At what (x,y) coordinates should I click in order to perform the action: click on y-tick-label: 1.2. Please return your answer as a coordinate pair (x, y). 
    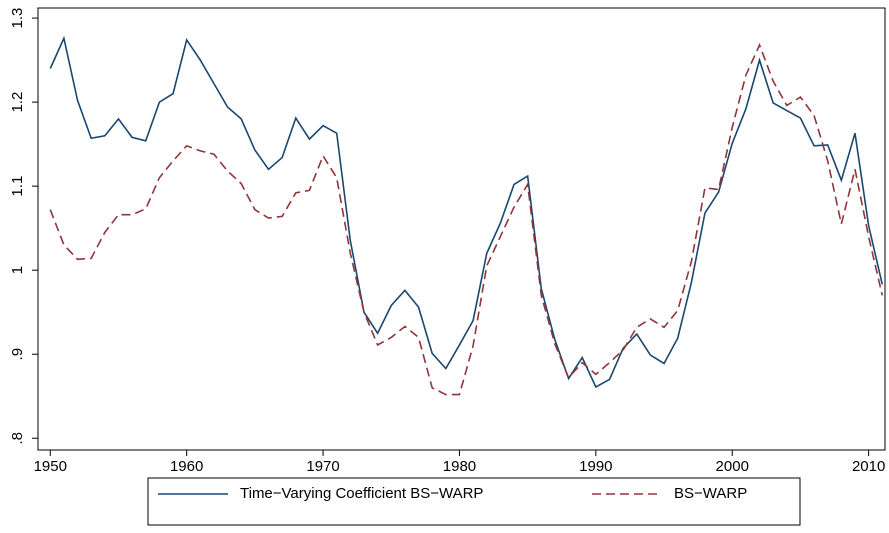
    Looking at the image, I should click on (17, 102).